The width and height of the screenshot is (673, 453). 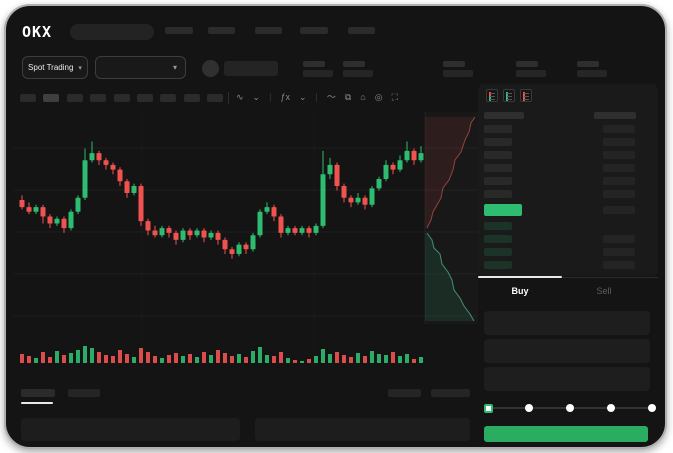 I want to click on settings-icon: ◎, so click(x=378, y=97).